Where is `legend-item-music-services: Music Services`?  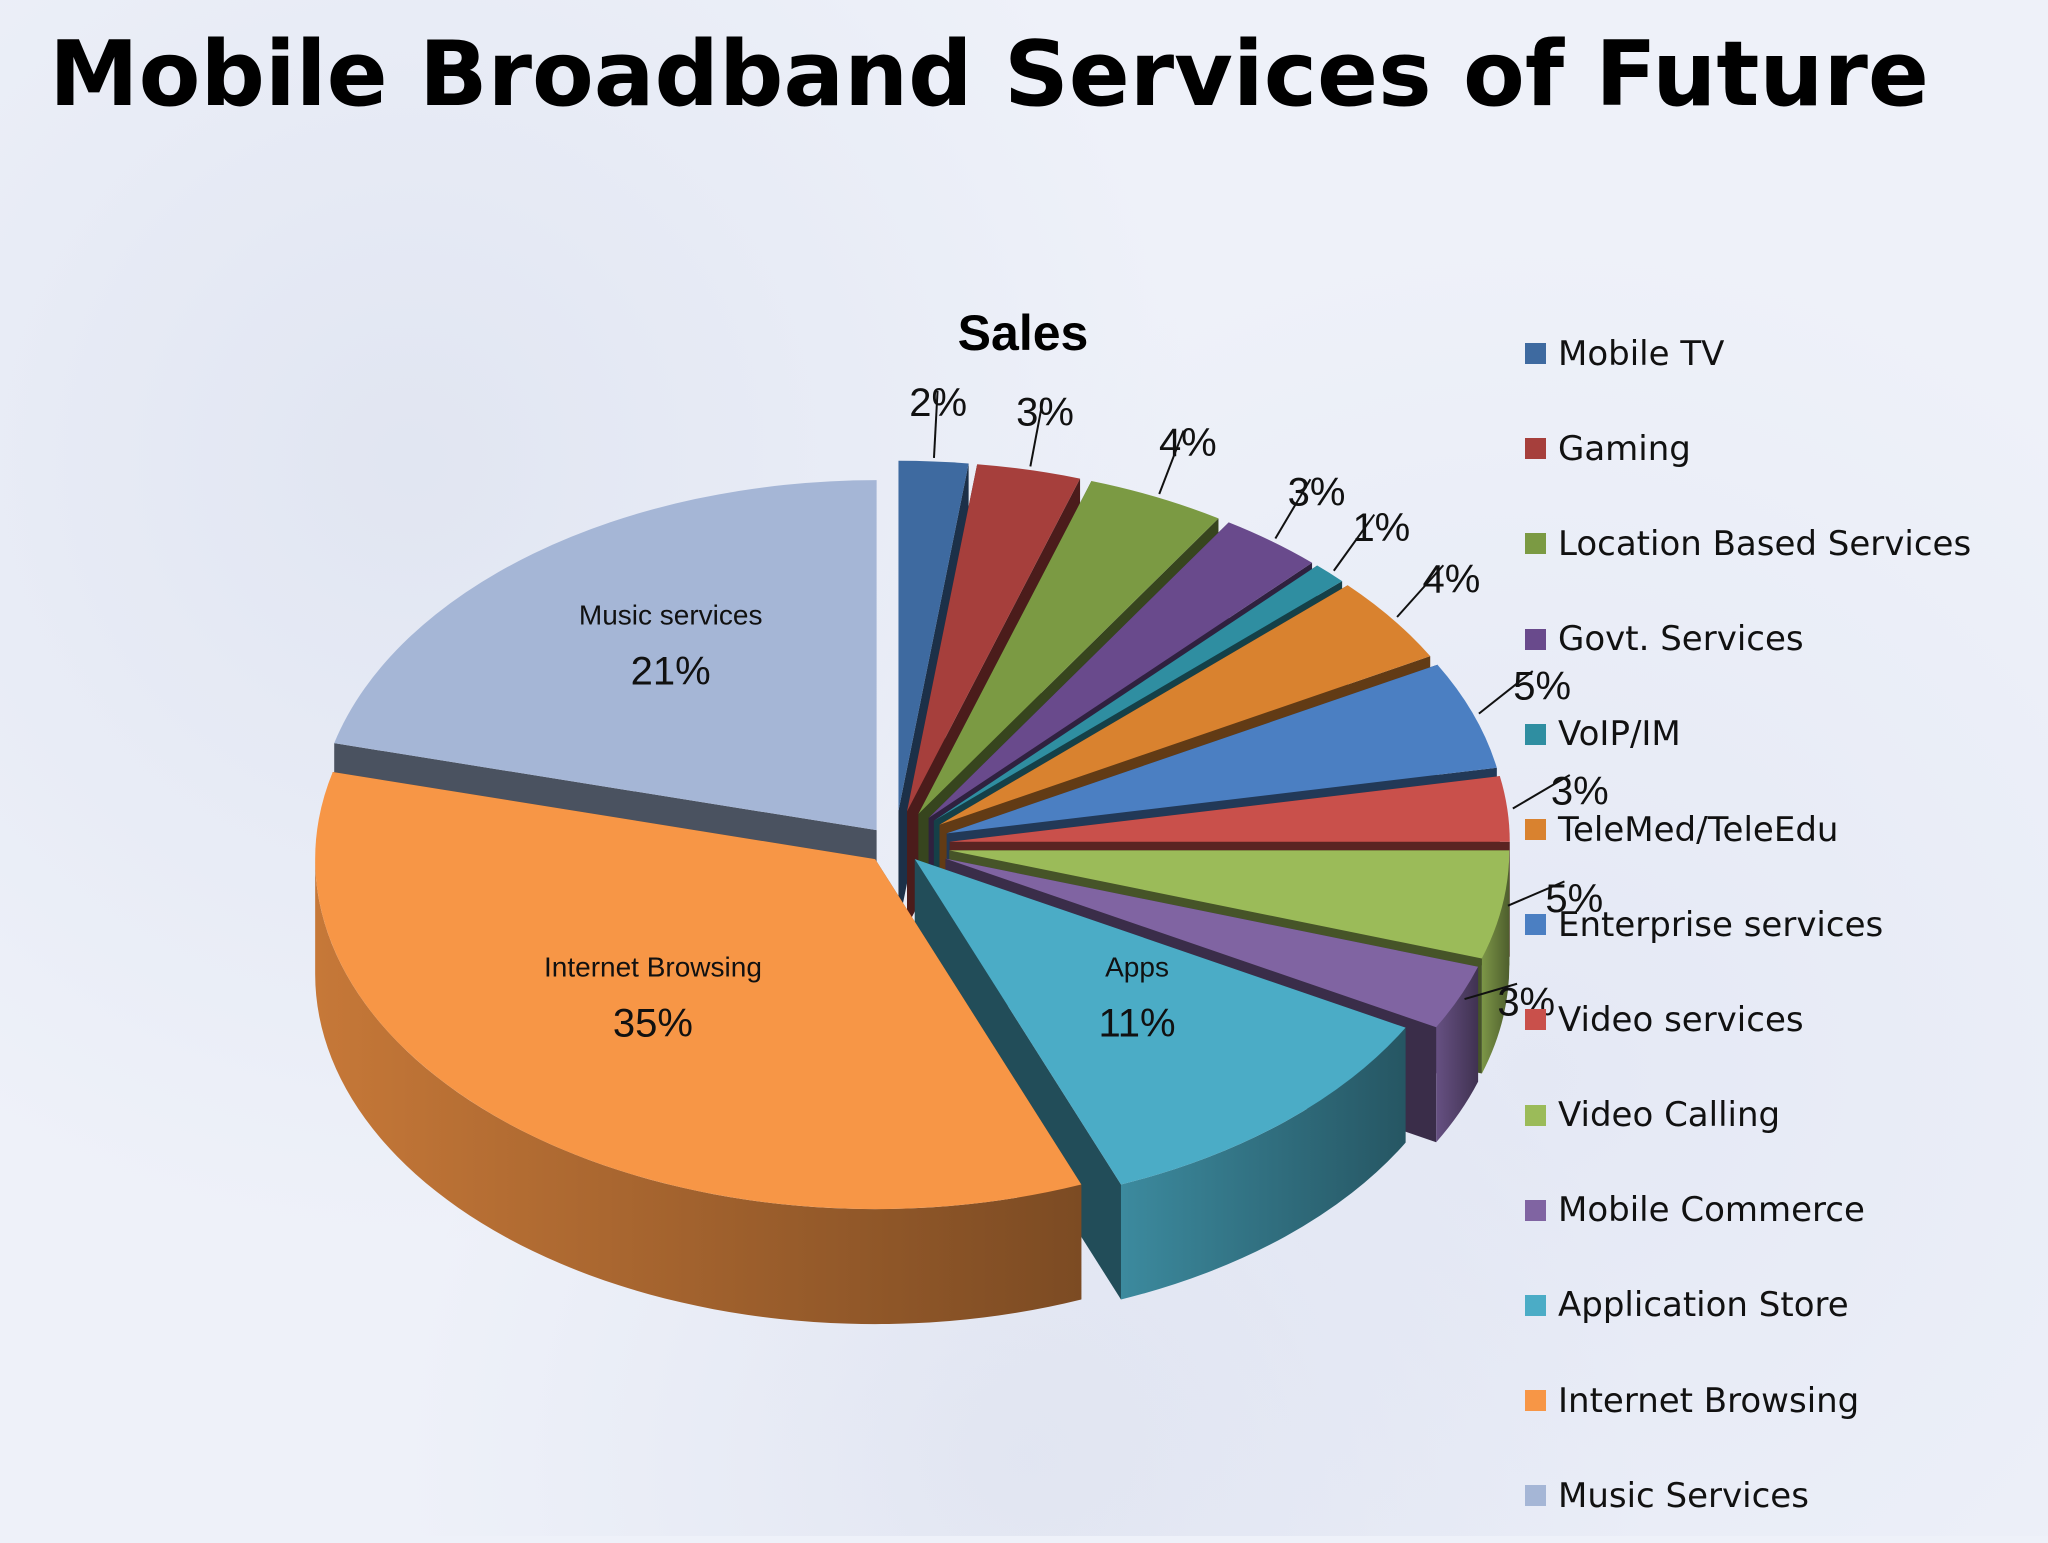
legend-item-music-services: Music Services is located at coordinates (1775, 1495).